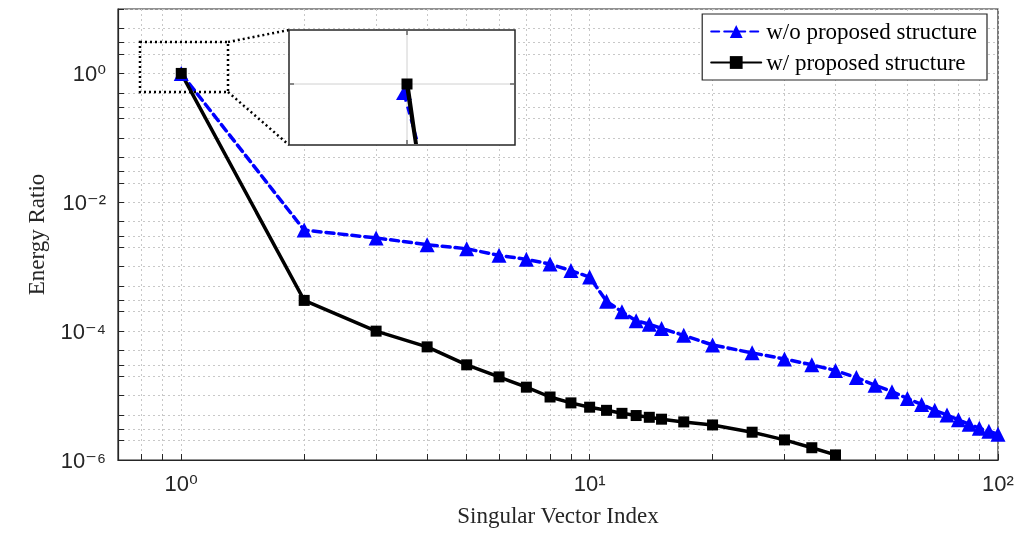  Describe the element at coordinates (558, 515) in the screenshot. I see `x-axis-title: Singular Vector Index` at that location.